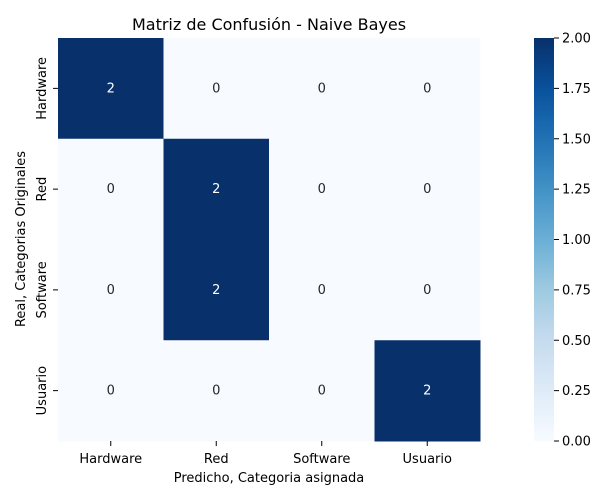 The width and height of the screenshot is (600, 500). I want to click on x-tick-label: Usuario, so click(427, 459).